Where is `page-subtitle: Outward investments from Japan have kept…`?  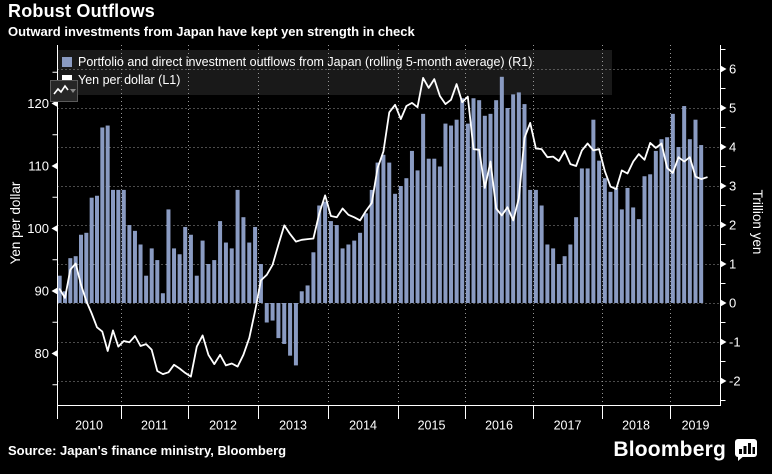 page-subtitle: Outward investments from Japan have kept… is located at coordinates (211, 31).